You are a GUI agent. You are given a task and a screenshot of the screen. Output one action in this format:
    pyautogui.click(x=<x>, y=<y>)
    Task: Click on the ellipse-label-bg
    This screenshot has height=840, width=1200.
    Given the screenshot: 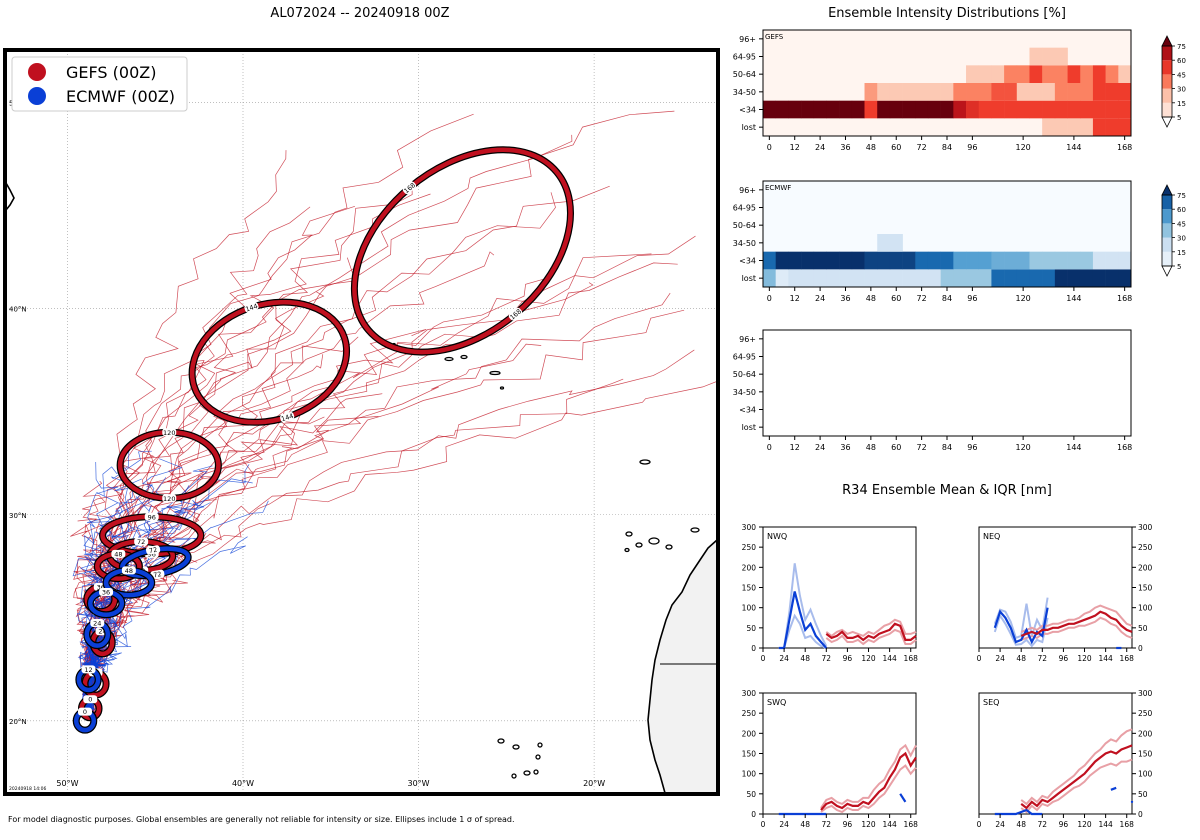 What is the action you would take?
    pyautogui.click(x=251, y=307)
    